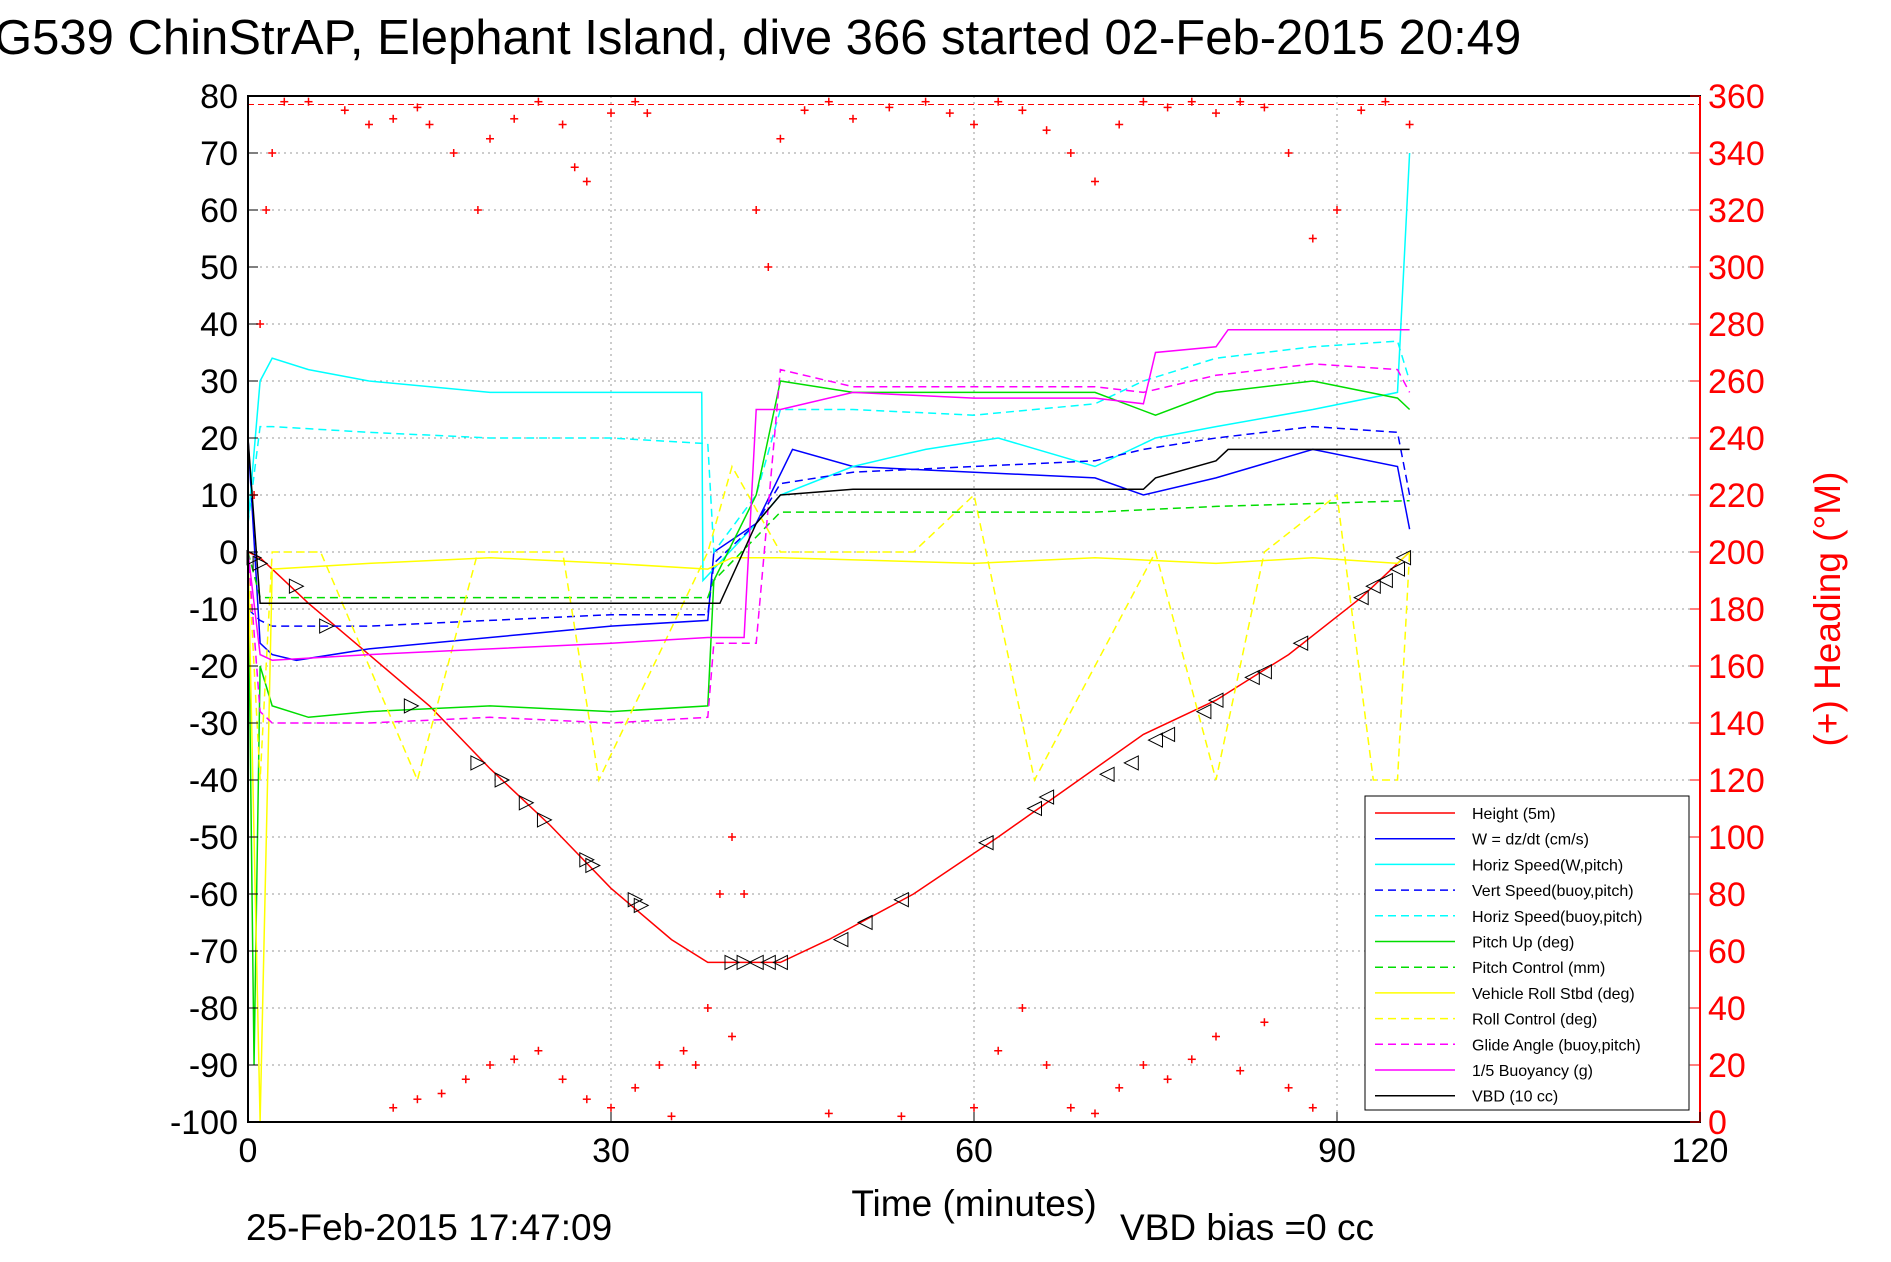  What do you see at coordinates (219, 268) in the screenshot?
I see `y-tick-label-left: 50` at bounding box center [219, 268].